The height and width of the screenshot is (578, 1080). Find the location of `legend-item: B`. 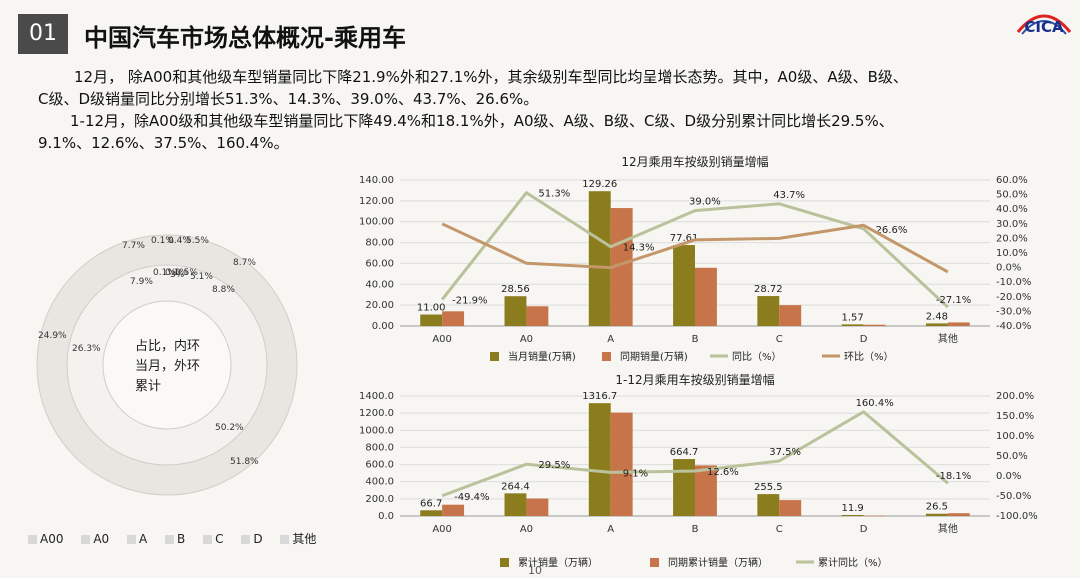

legend-item: B is located at coordinates (175, 539).